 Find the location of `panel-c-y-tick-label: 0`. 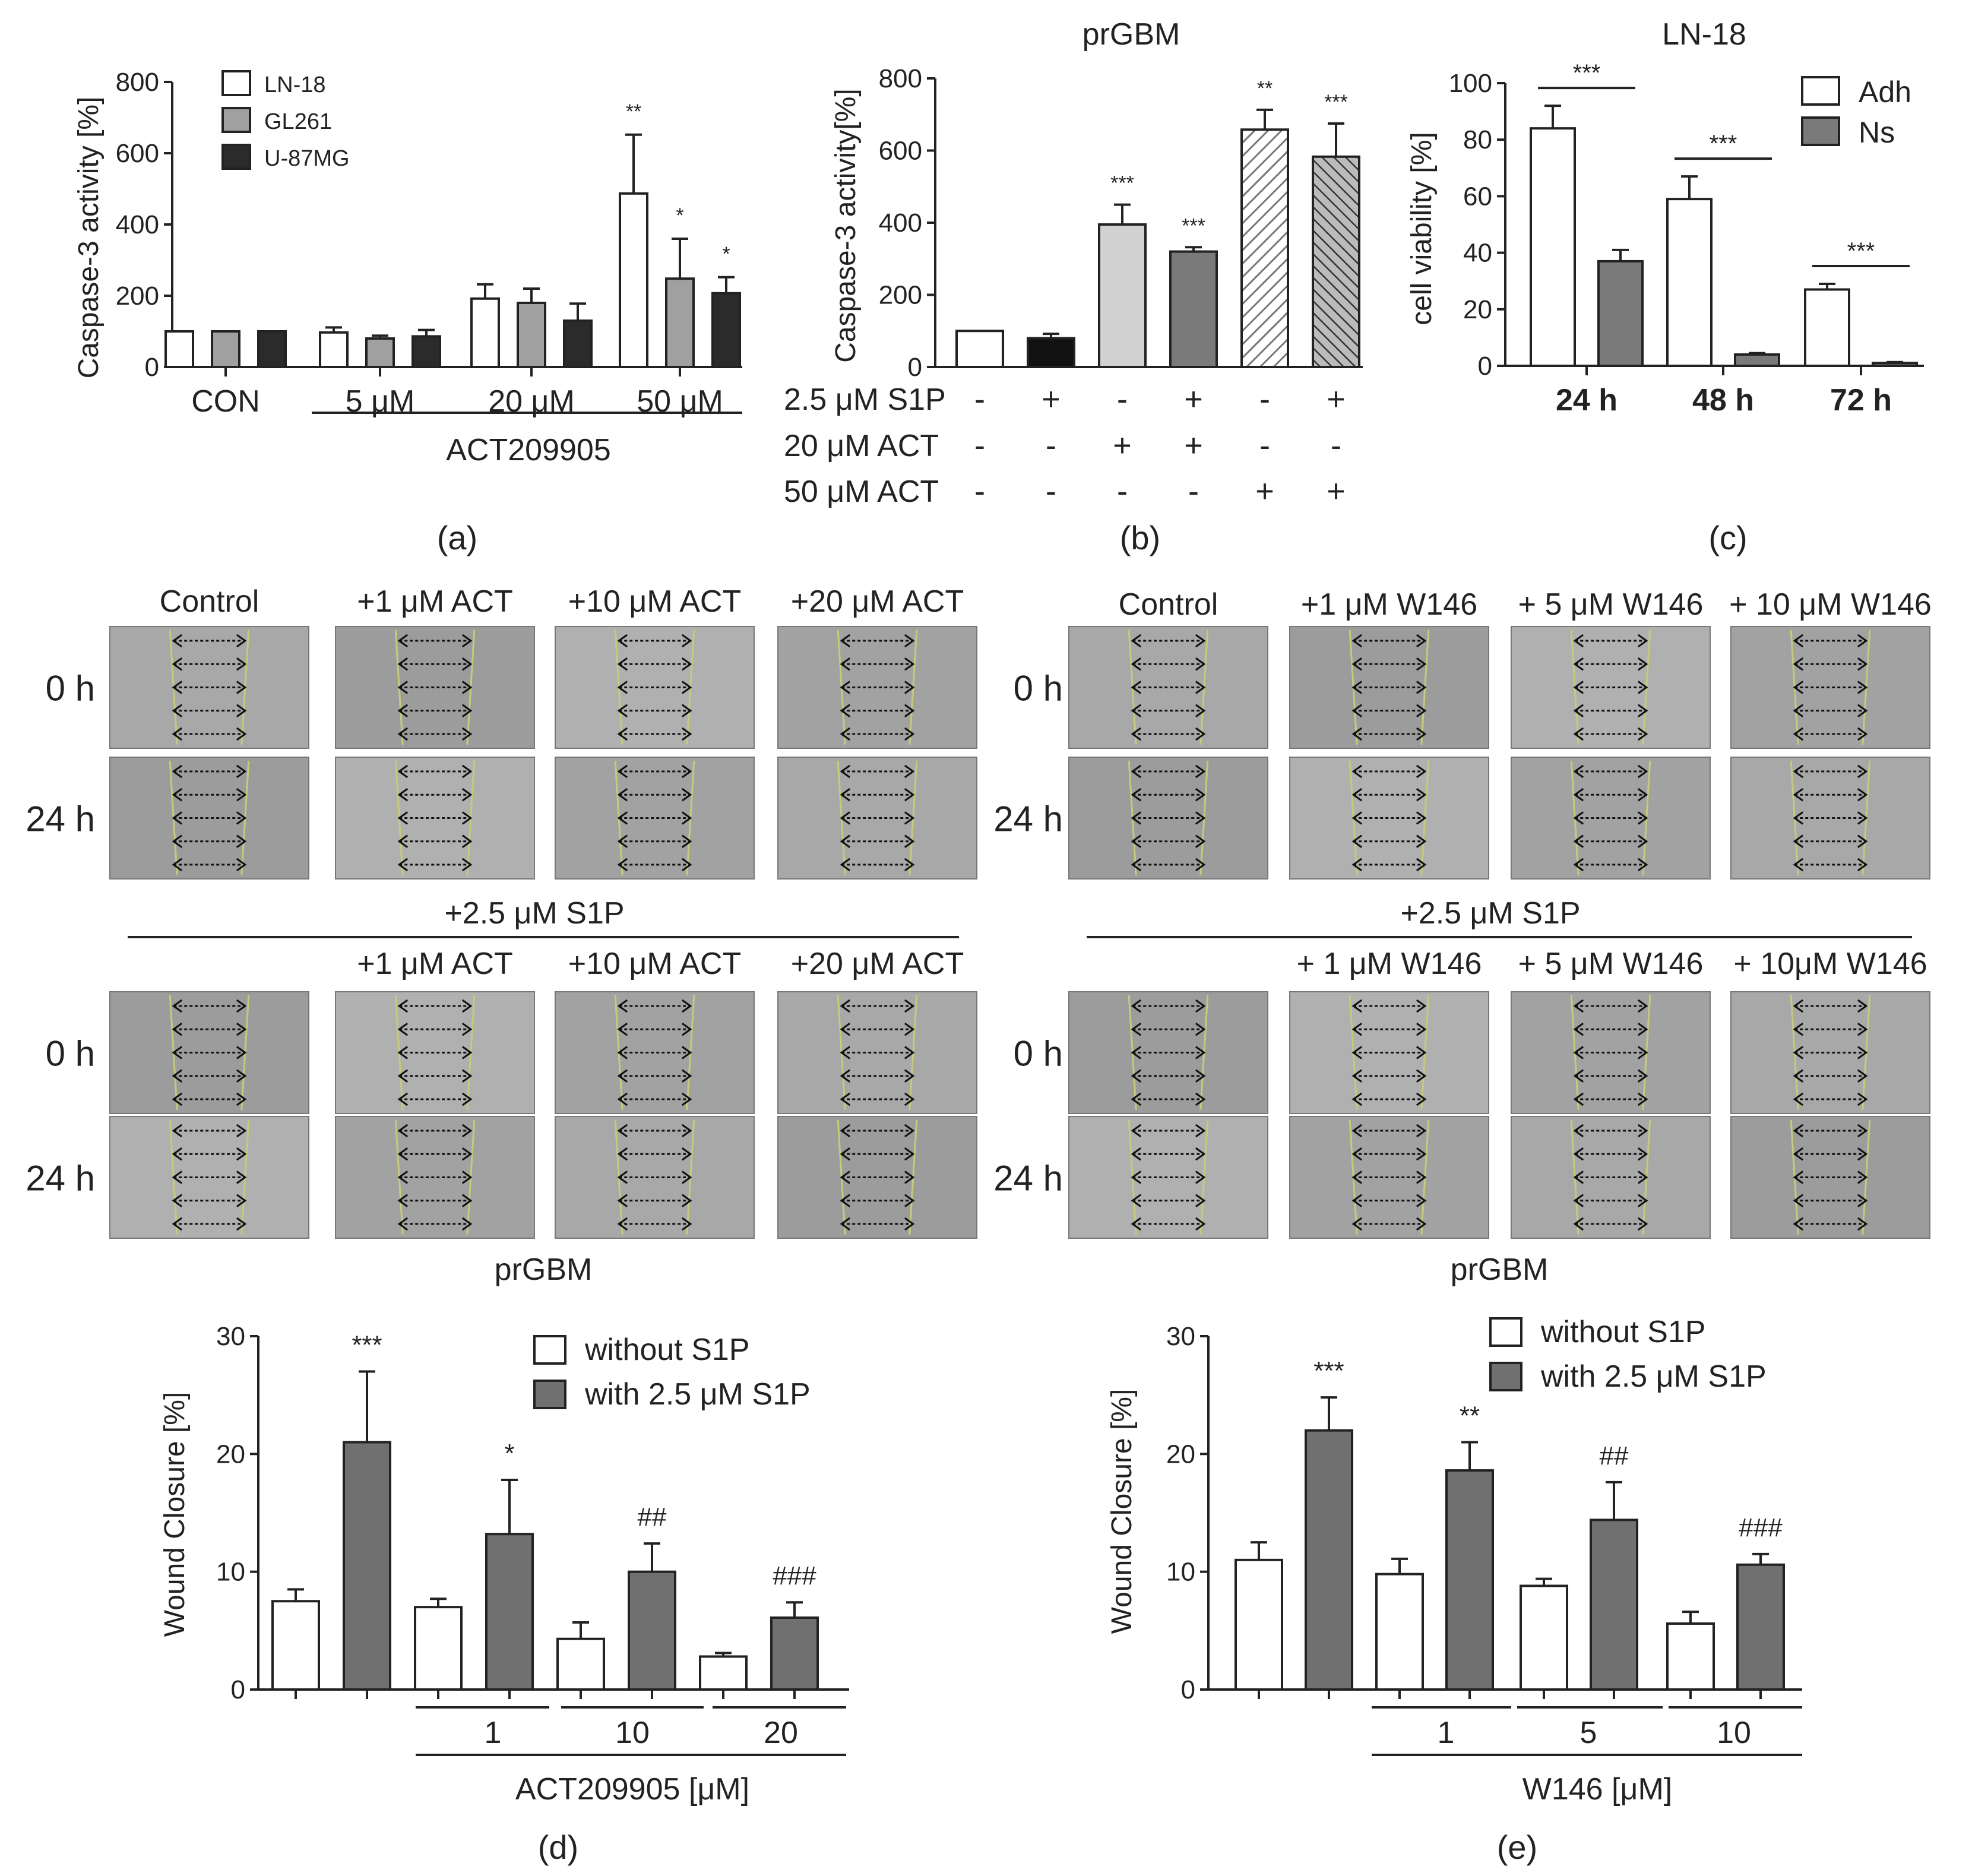

panel-c-y-tick-label: 0 is located at coordinates (1485, 366).